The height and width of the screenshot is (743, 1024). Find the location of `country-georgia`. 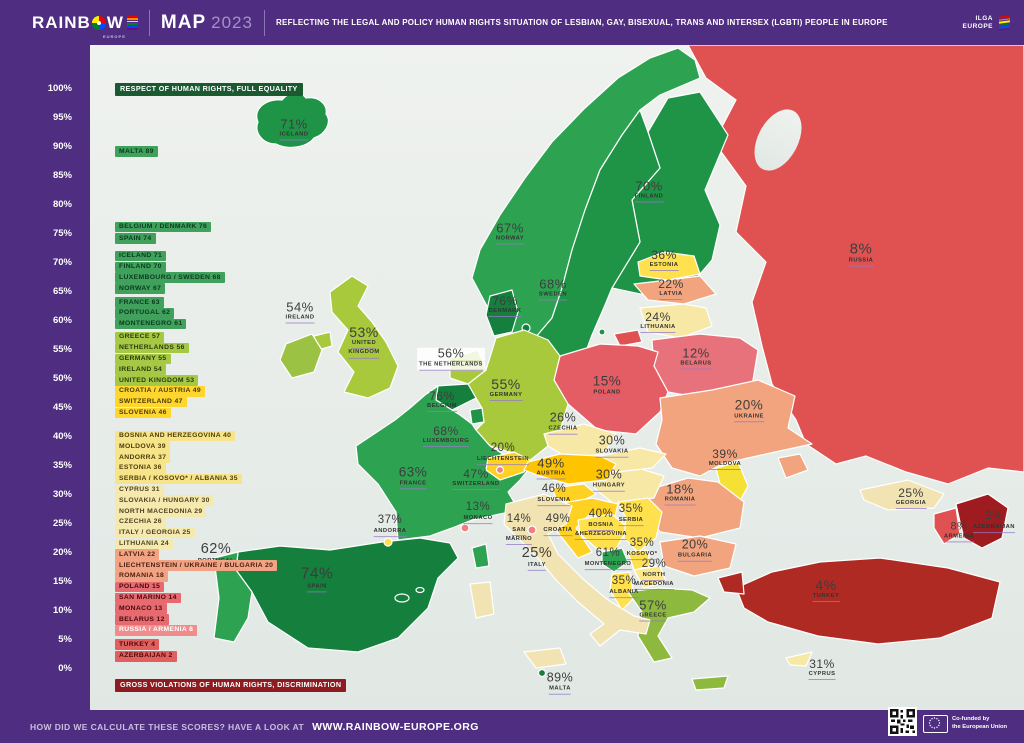

country-georgia is located at coordinates (902, 495).